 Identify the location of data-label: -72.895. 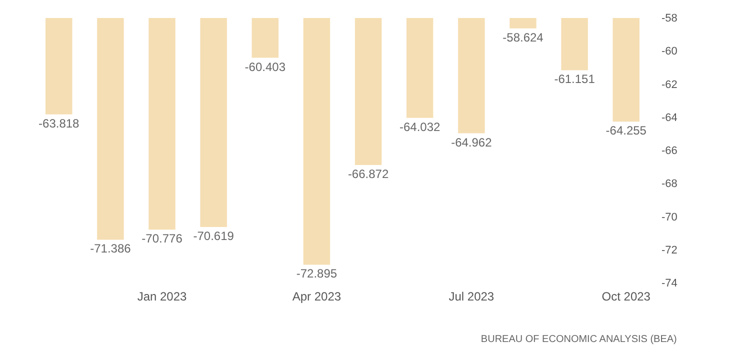
(317, 273).